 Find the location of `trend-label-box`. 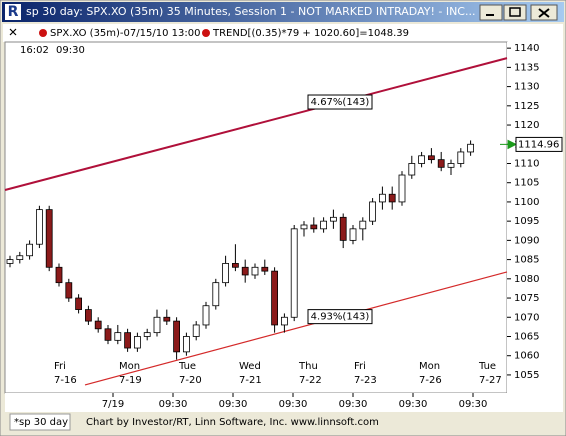

trend-label-box is located at coordinates (340, 102).